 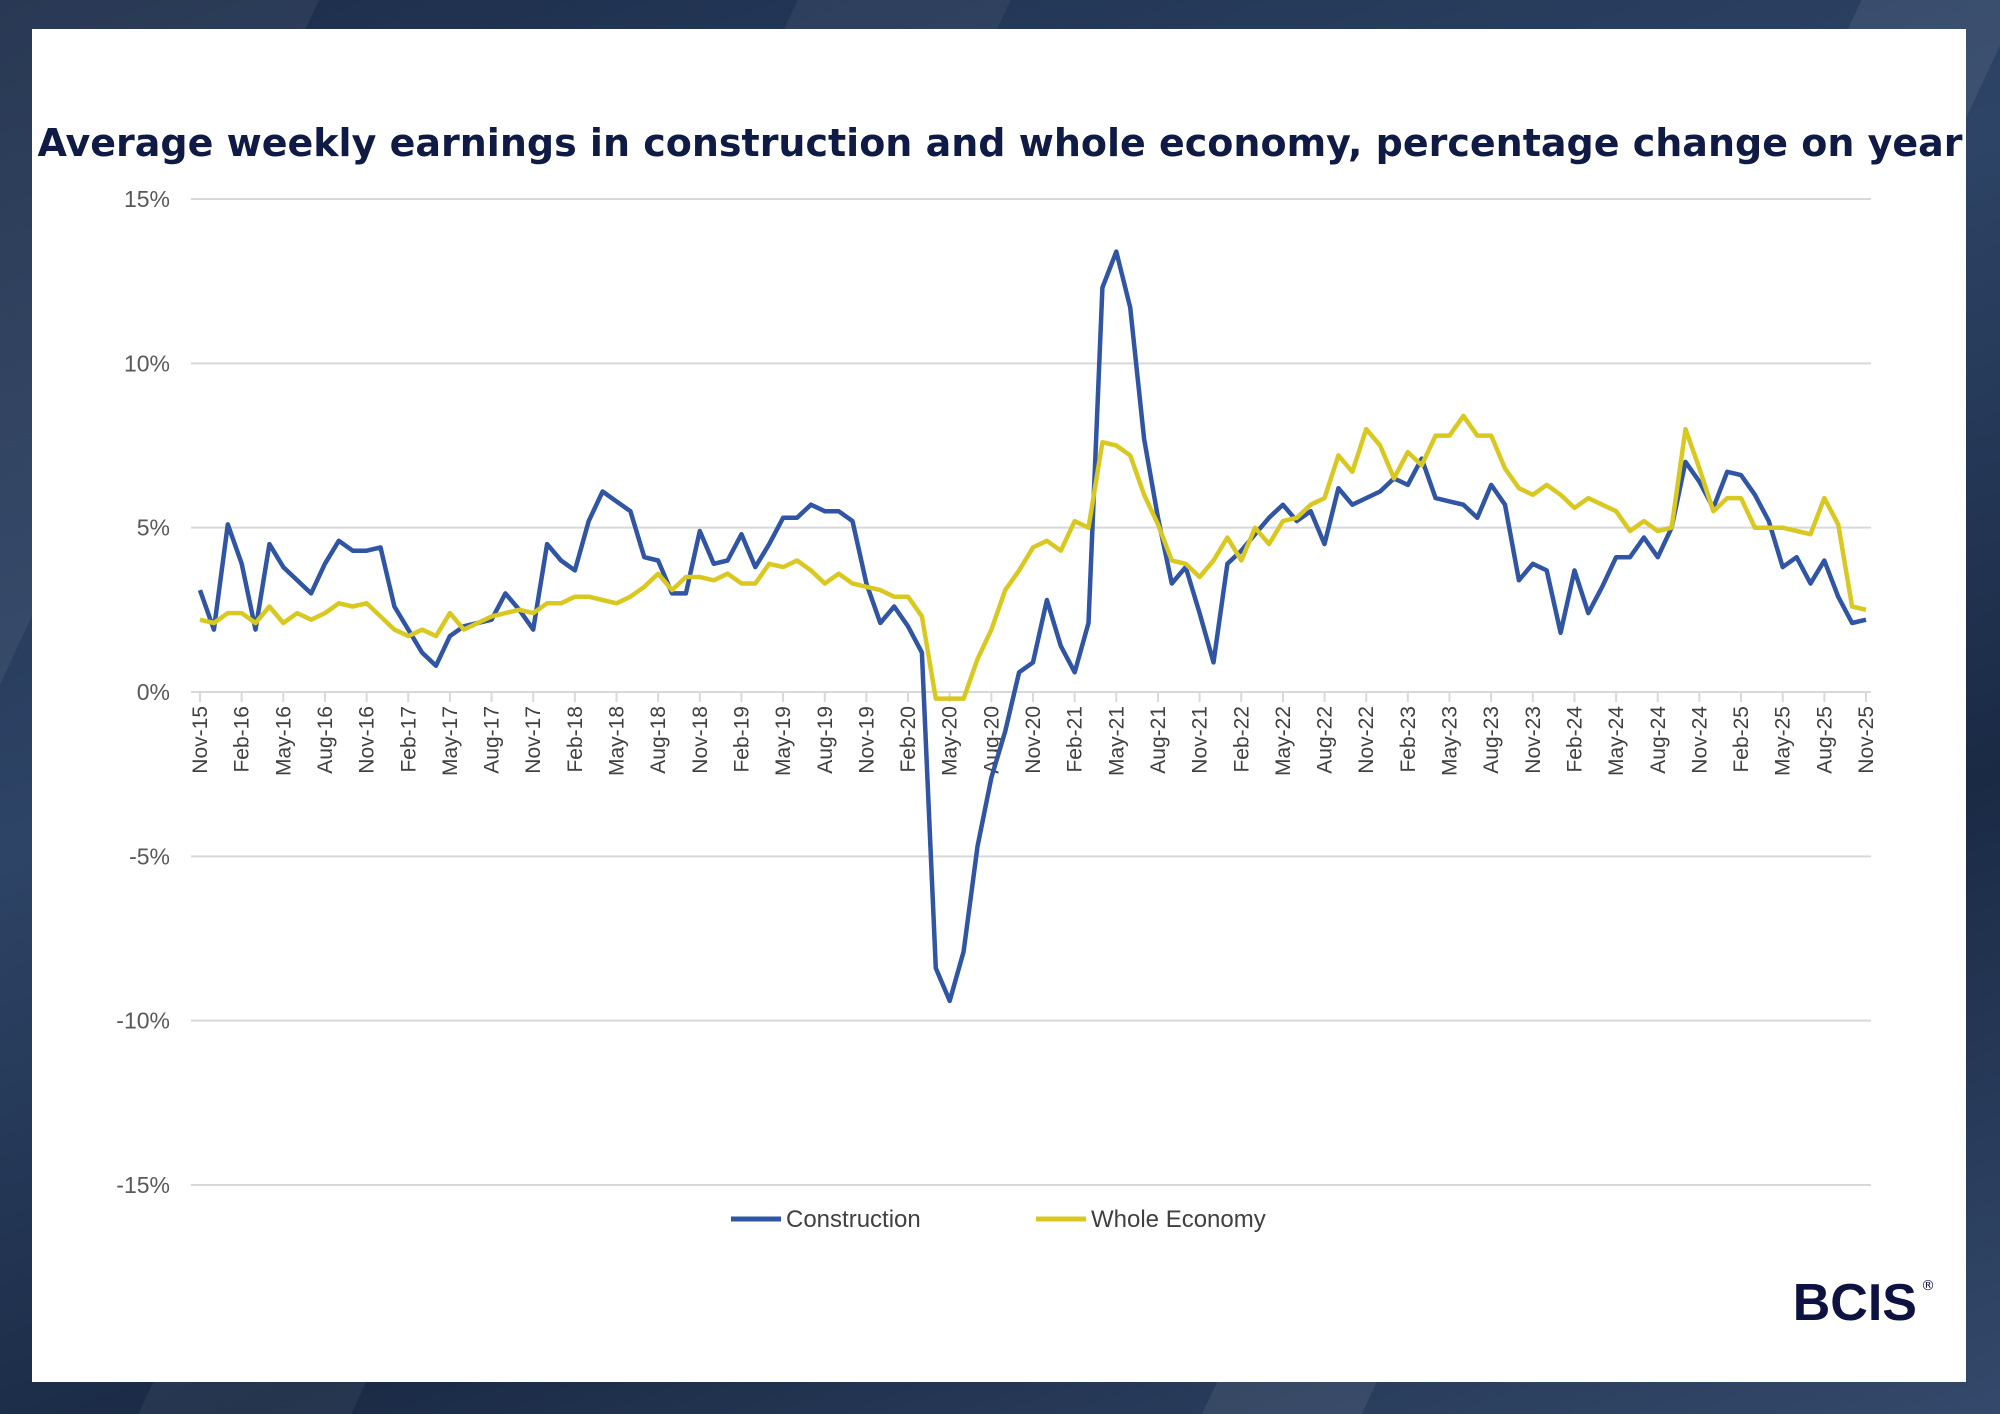 I want to click on x-tick-label: Nov-17, so click(x=533, y=740).